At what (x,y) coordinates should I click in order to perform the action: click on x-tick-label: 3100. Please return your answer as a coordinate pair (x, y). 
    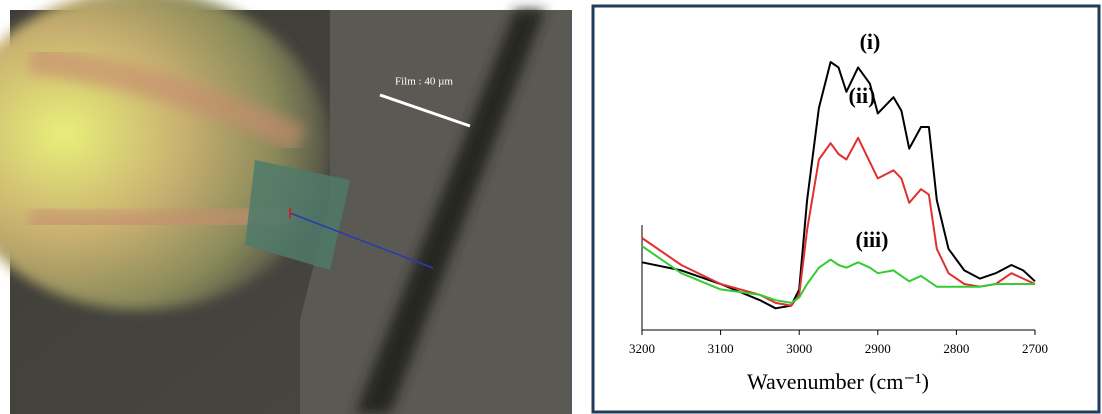
    Looking at the image, I should click on (721, 348).